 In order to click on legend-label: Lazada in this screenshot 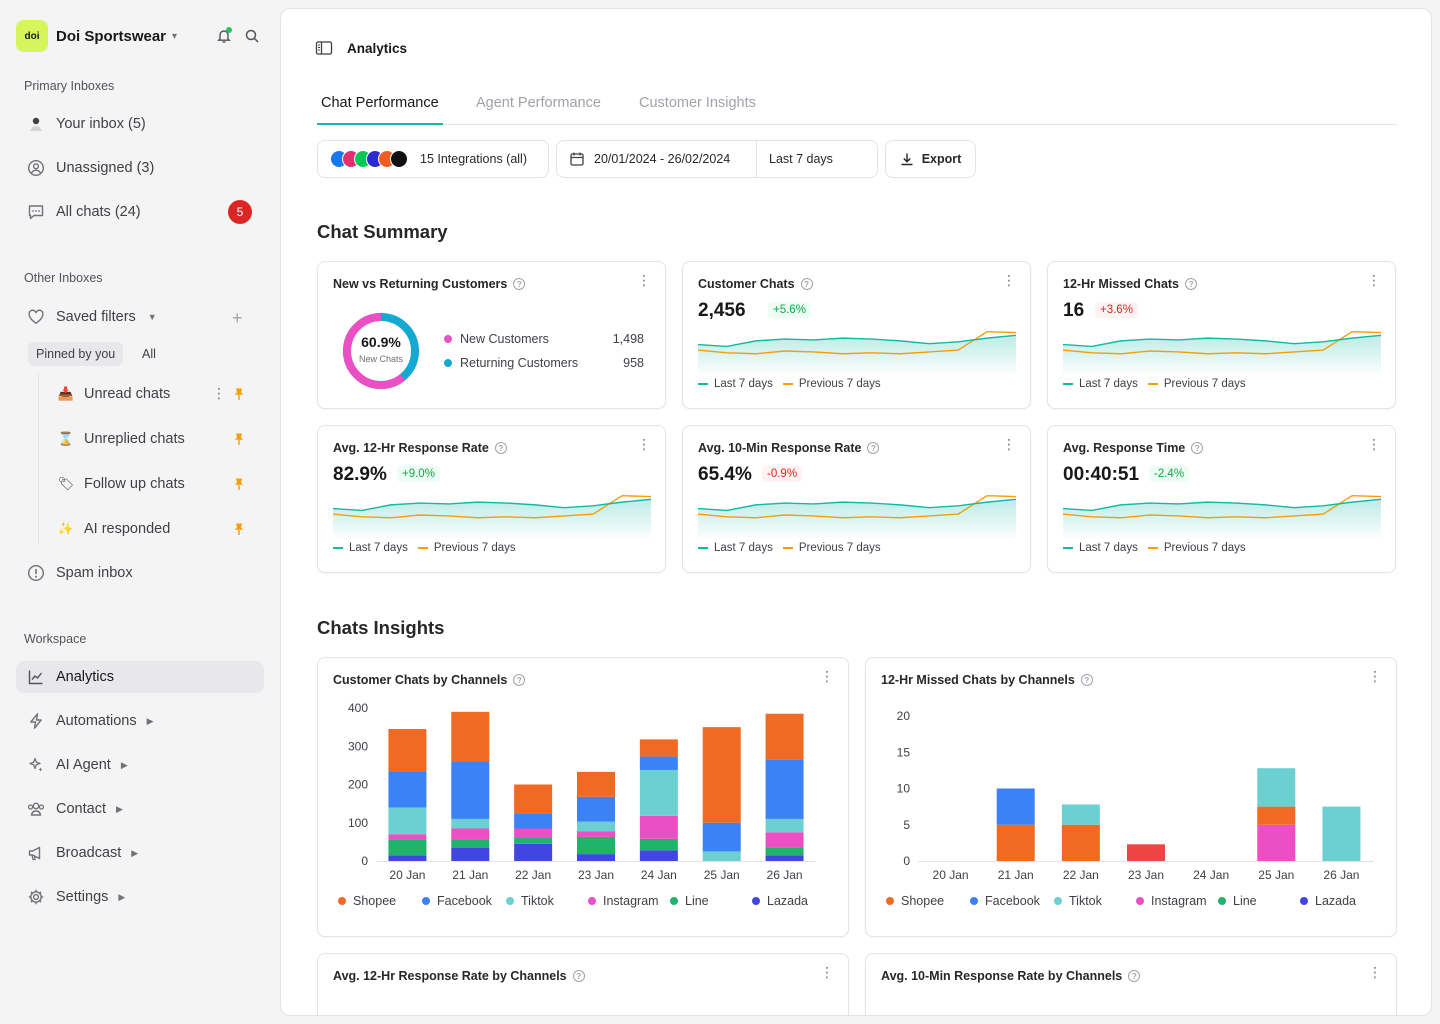, I will do `click(788, 901)`.